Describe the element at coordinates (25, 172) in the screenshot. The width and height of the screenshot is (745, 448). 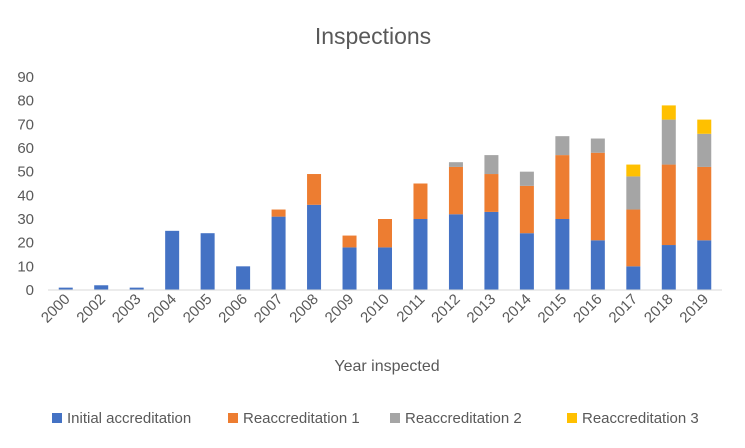
I see `y-tick-label: 50` at that location.